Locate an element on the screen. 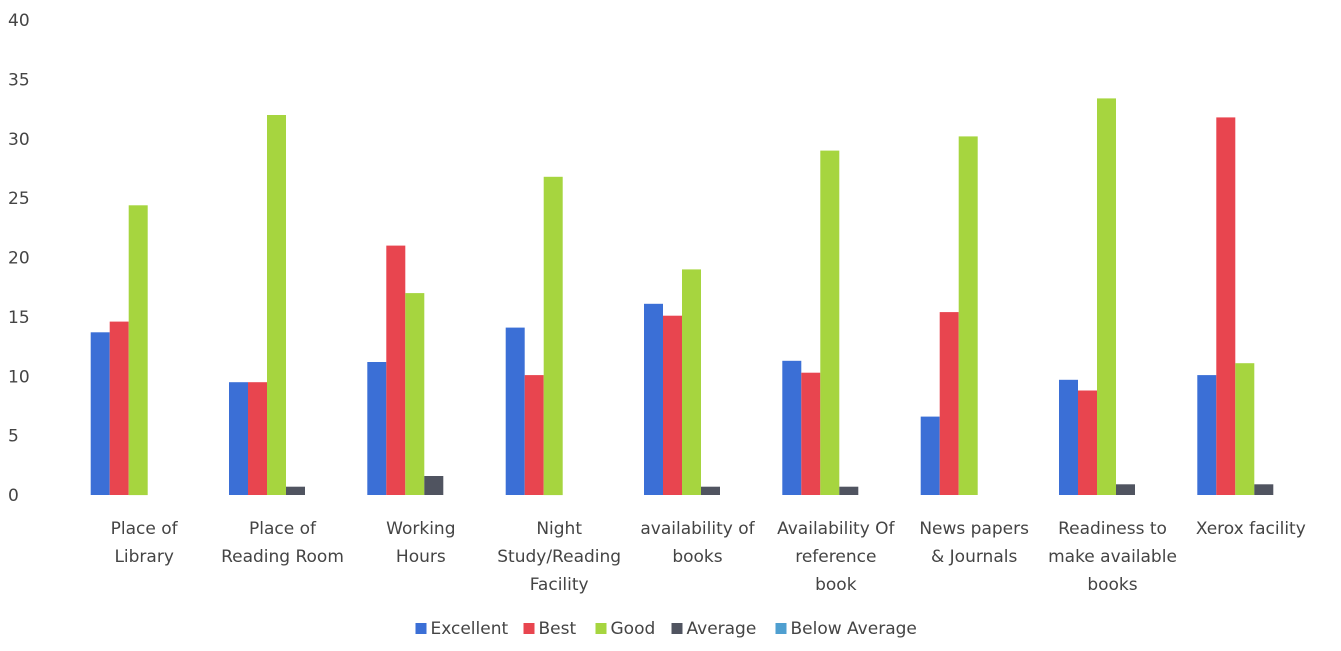  x-tick-label-line: Study/Reading is located at coordinates (559, 557).